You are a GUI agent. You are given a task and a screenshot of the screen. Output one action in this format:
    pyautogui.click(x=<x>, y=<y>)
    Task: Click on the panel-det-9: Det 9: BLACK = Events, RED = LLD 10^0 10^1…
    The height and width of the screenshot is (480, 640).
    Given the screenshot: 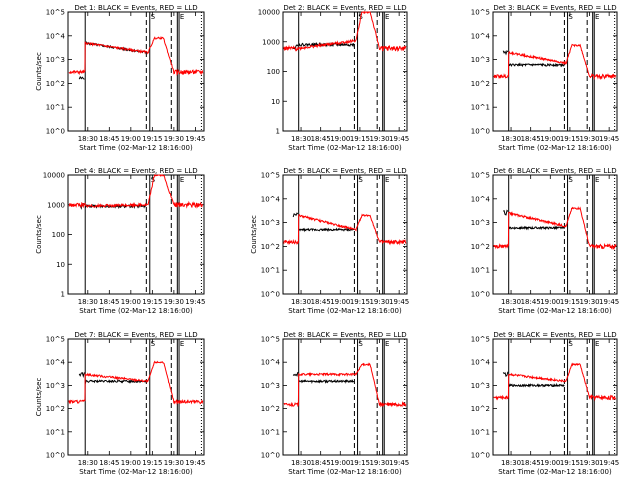 What is the action you would take?
    pyautogui.click(x=545, y=403)
    